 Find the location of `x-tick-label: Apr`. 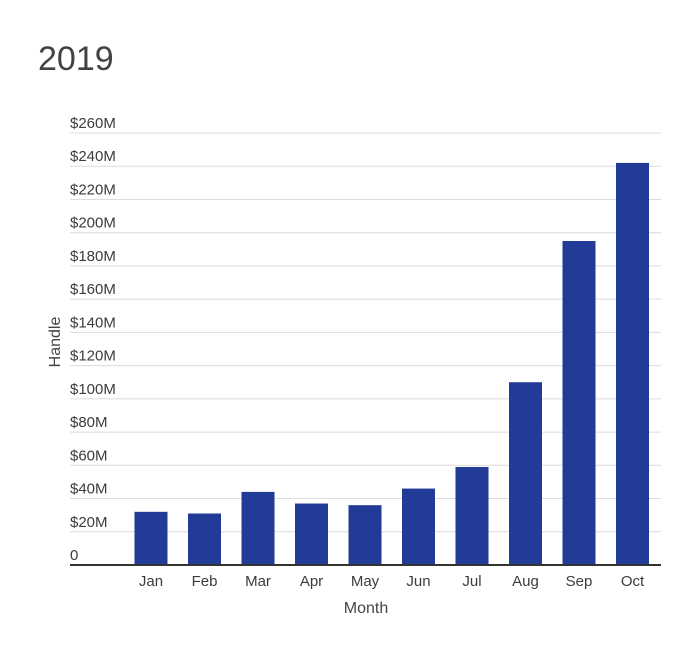

x-tick-label: Apr is located at coordinates (311, 581).